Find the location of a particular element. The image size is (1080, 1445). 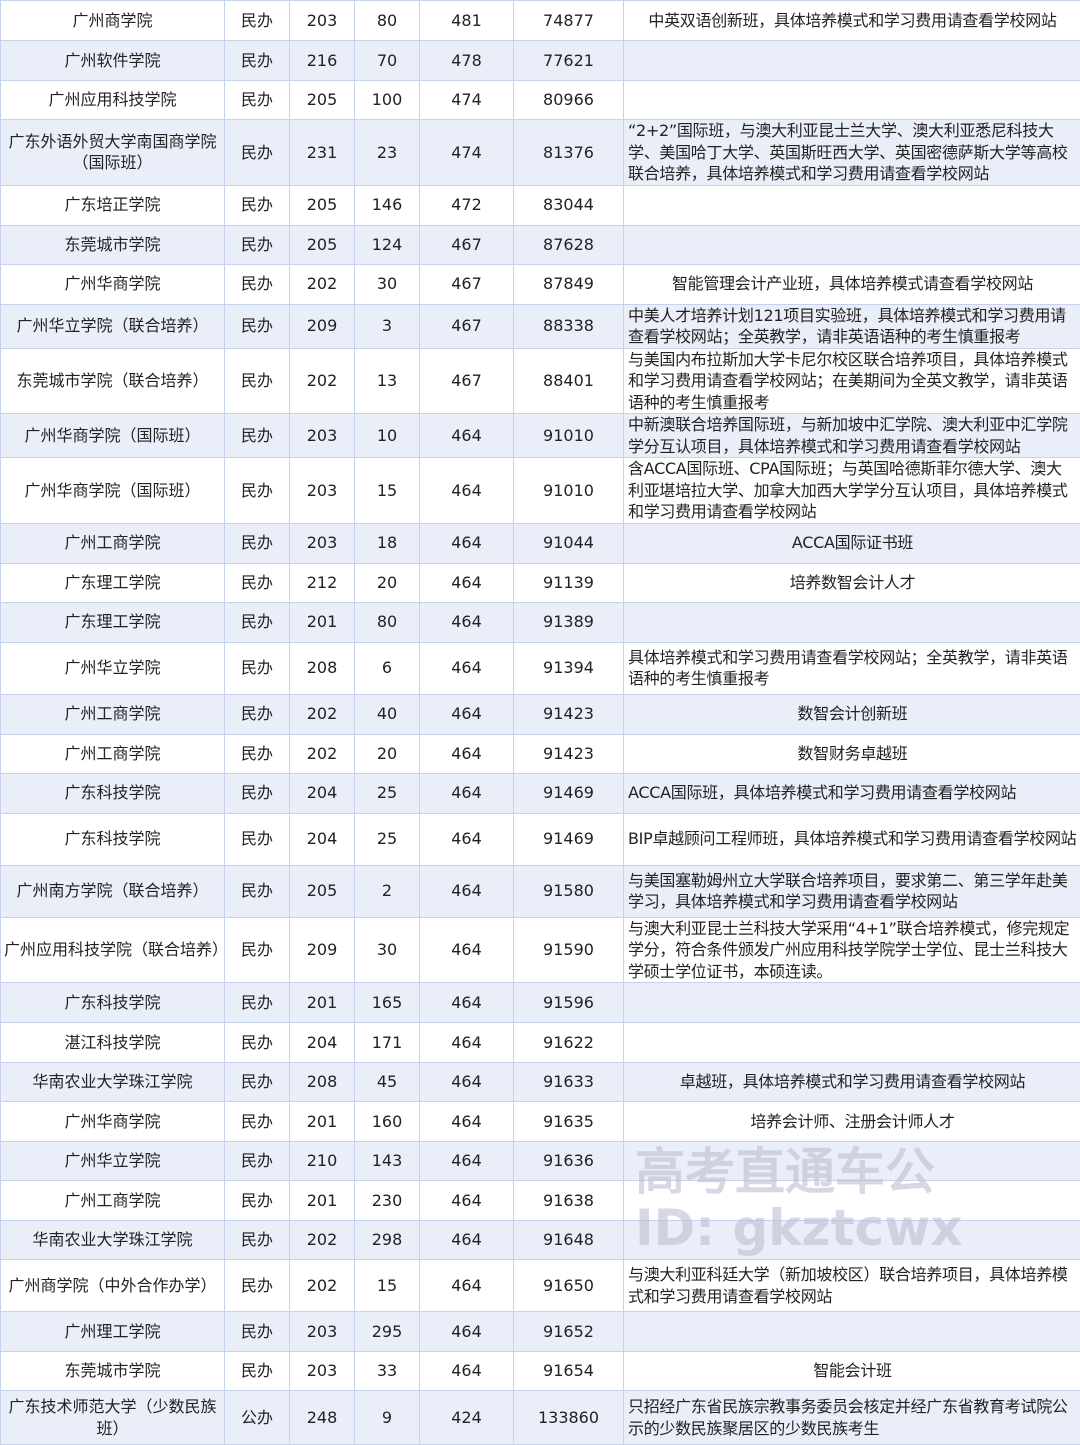

school-name-cell: 广州南方学院（联合培养） is located at coordinates (113, 891).